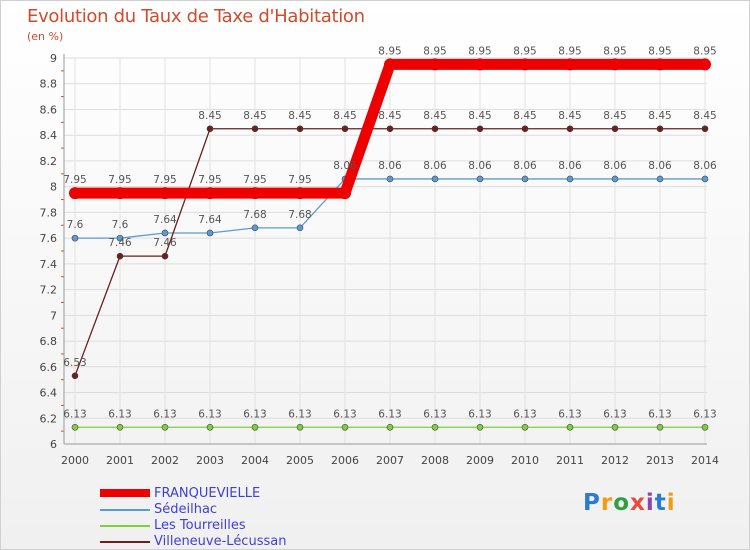 This screenshot has height=550, width=750. What do you see at coordinates (705, 460) in the screenshot?
I see `x-tick-label: 2014` at bounding box center [705, 460].